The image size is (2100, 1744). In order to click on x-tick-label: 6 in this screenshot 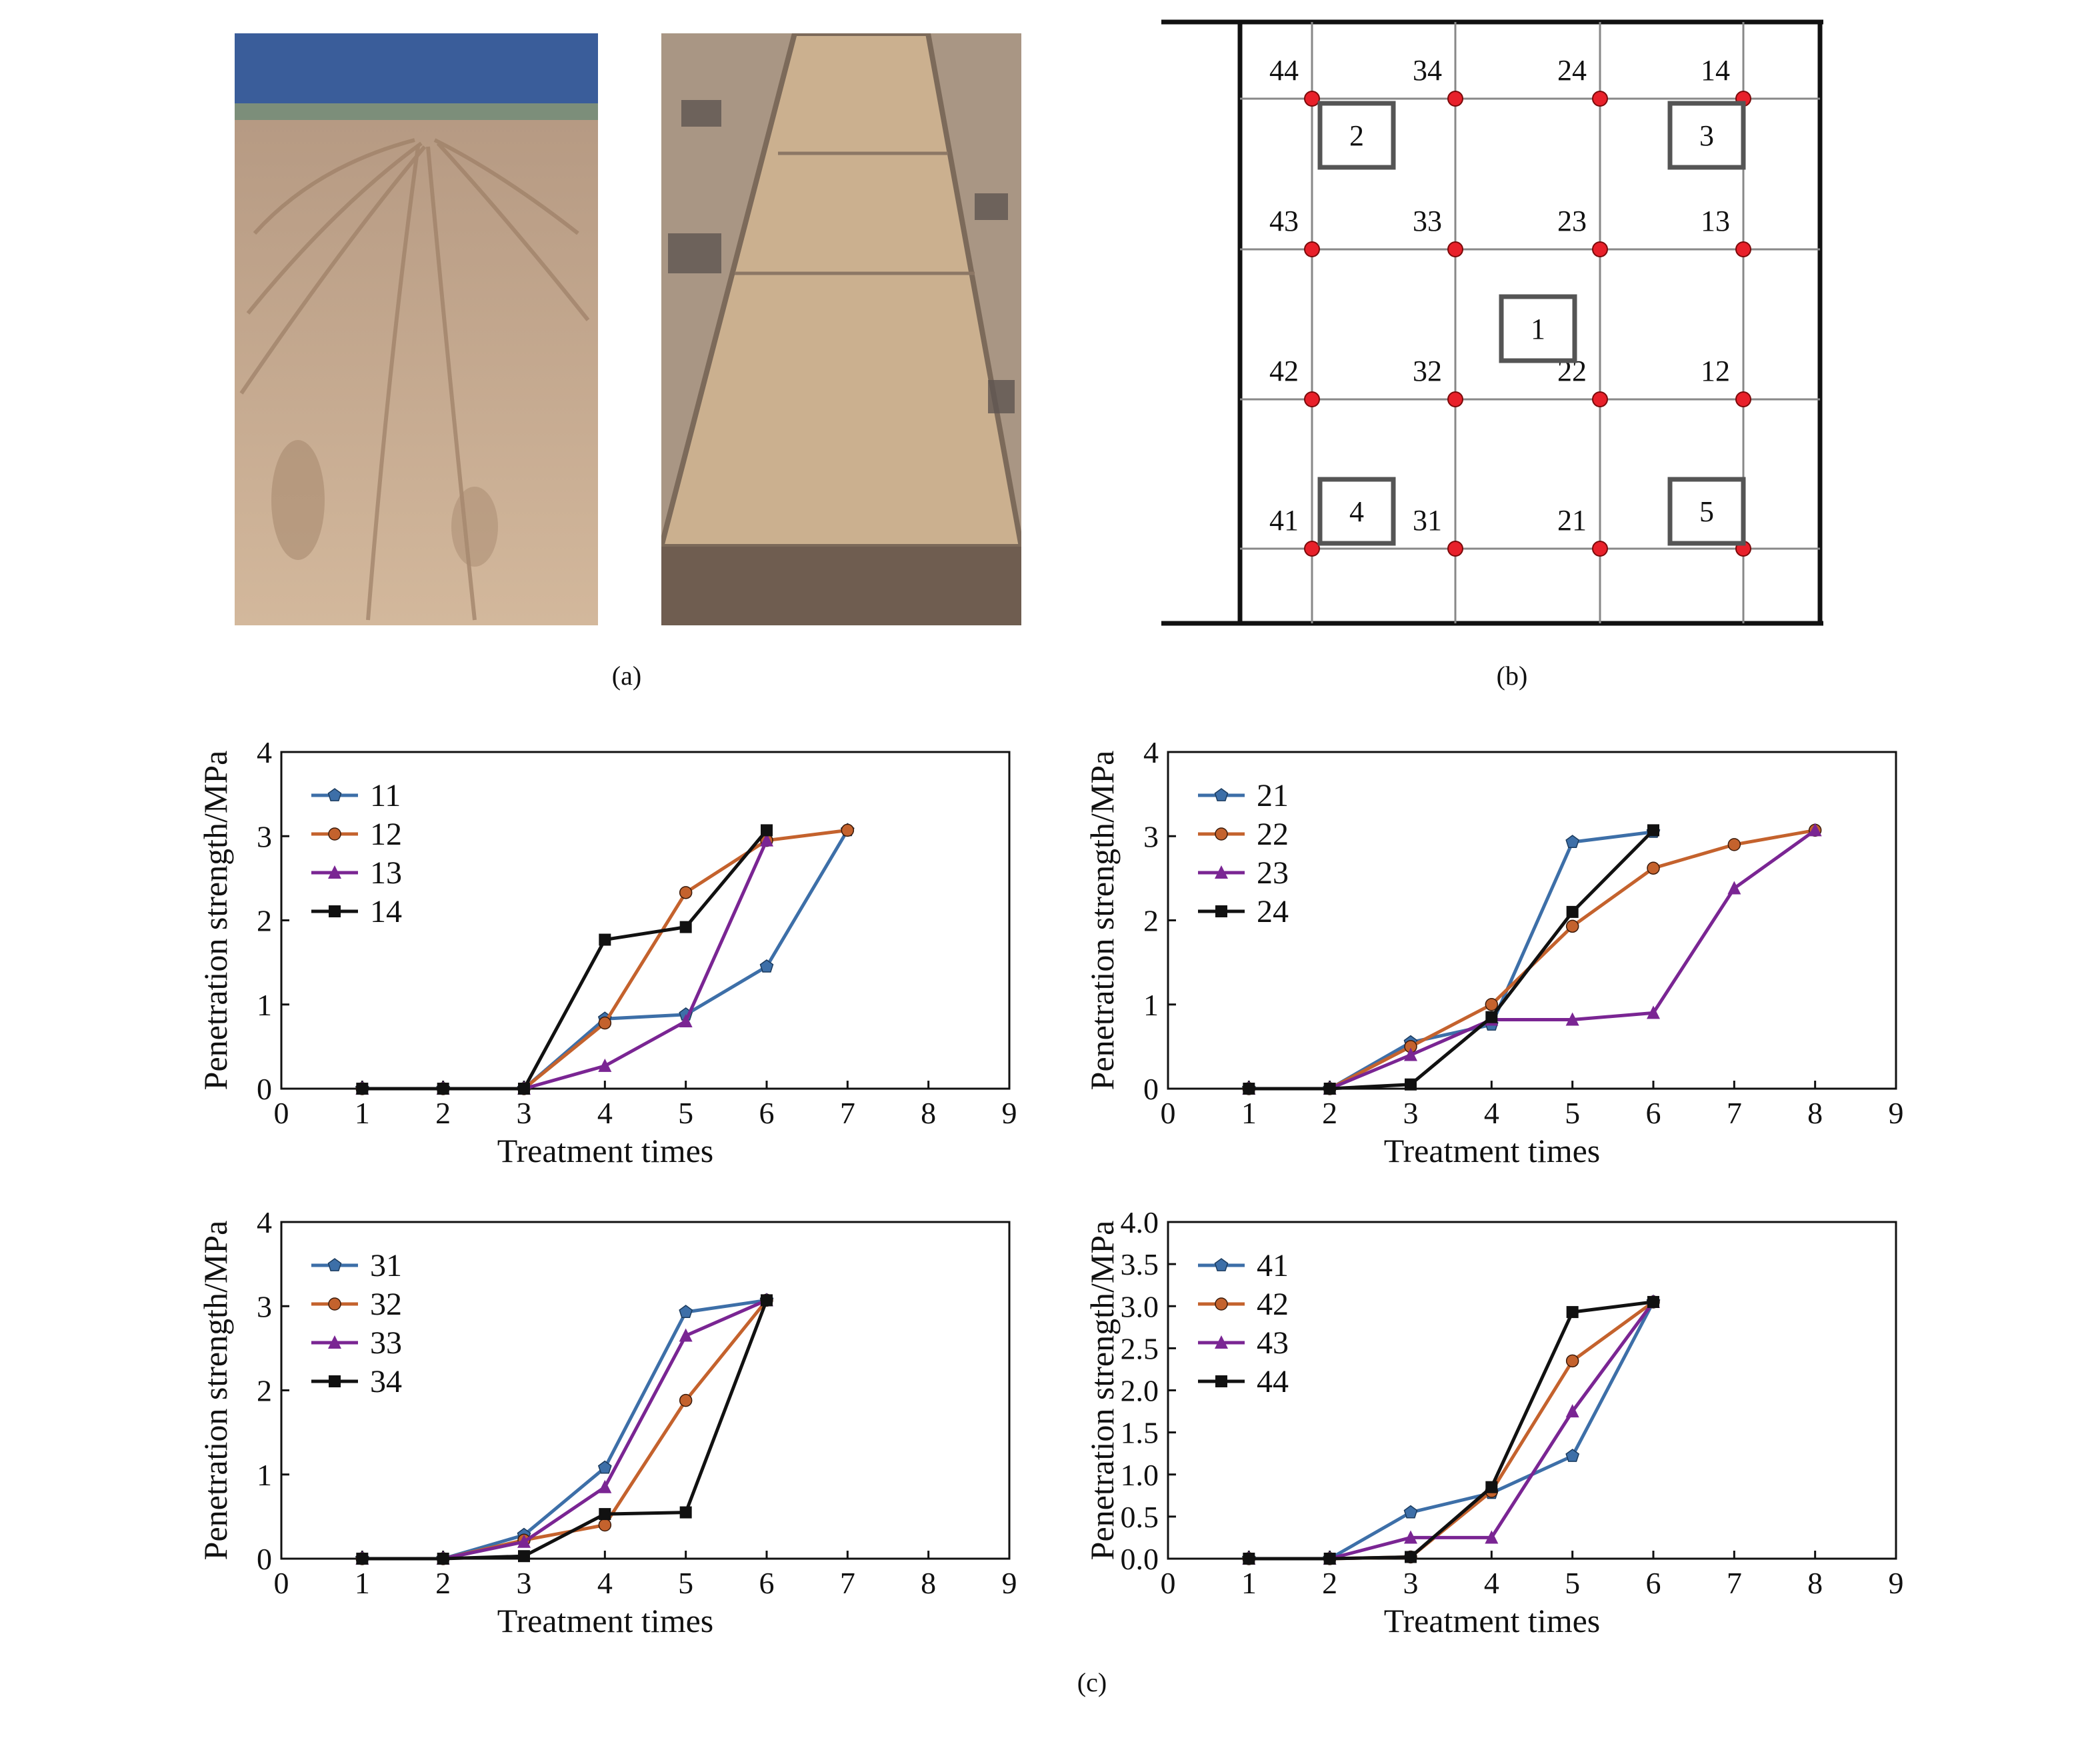, I will do `click(1653, 1113)`.